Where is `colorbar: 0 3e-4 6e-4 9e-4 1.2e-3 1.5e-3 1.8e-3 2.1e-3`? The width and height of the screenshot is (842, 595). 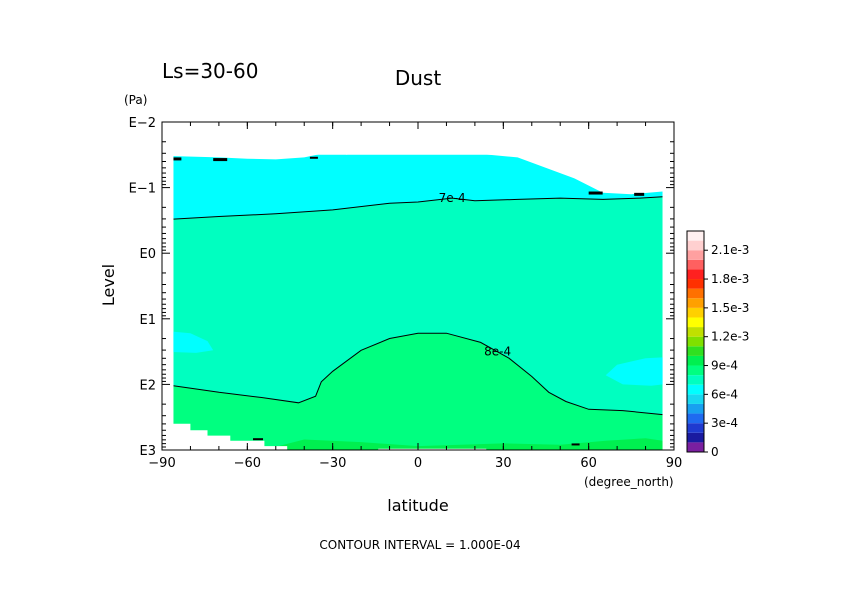
colorbar: 0 3e-4 6e-4 9e-4 1.2e-3 1.5e-3 1.8e-3 2.1e-3 is located at coordinates (717, 344).